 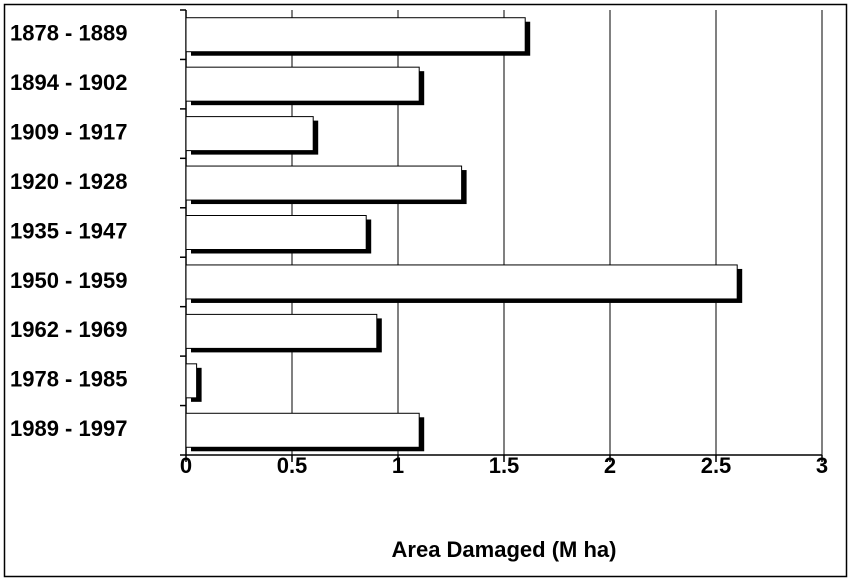 What do you see at coordinates (68, 230) in the screenshot?
I see `y-tick-label: 1935 - 1947` at bounding box center [68, 230].